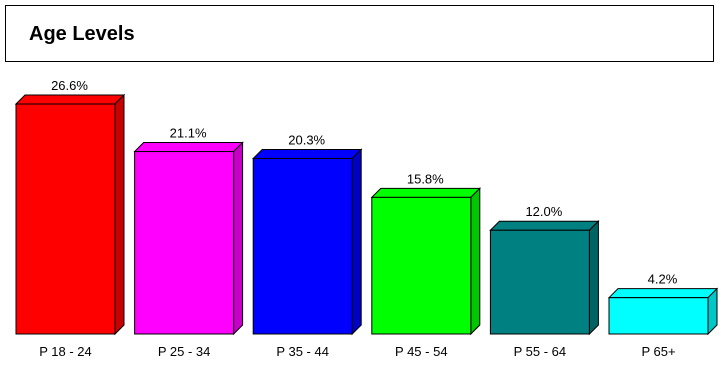  I want to click on category-label: P 25 - 34, so click(184, 351).